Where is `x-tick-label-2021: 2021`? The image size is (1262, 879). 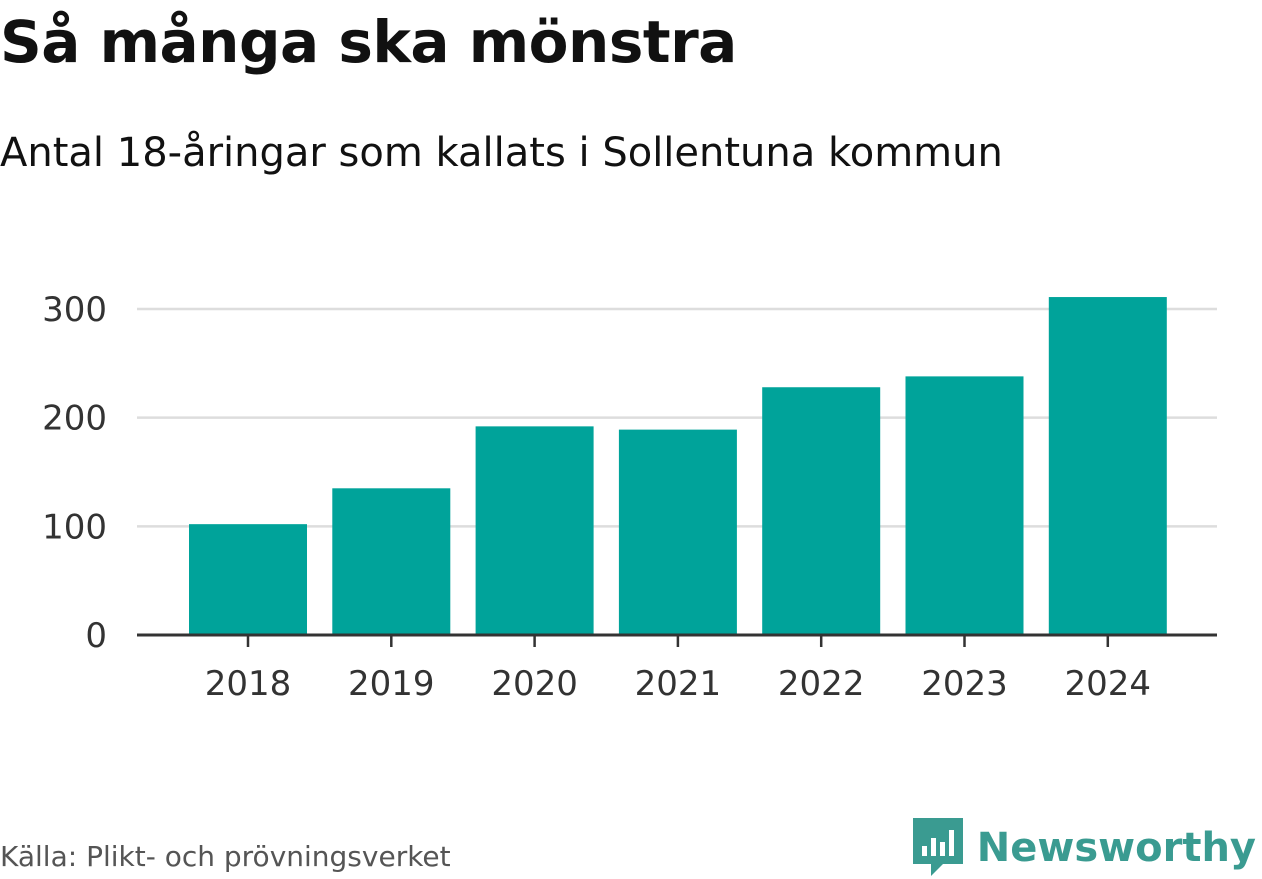 x-tick-label-2021: 2021 is located at coordinates (678, 684).